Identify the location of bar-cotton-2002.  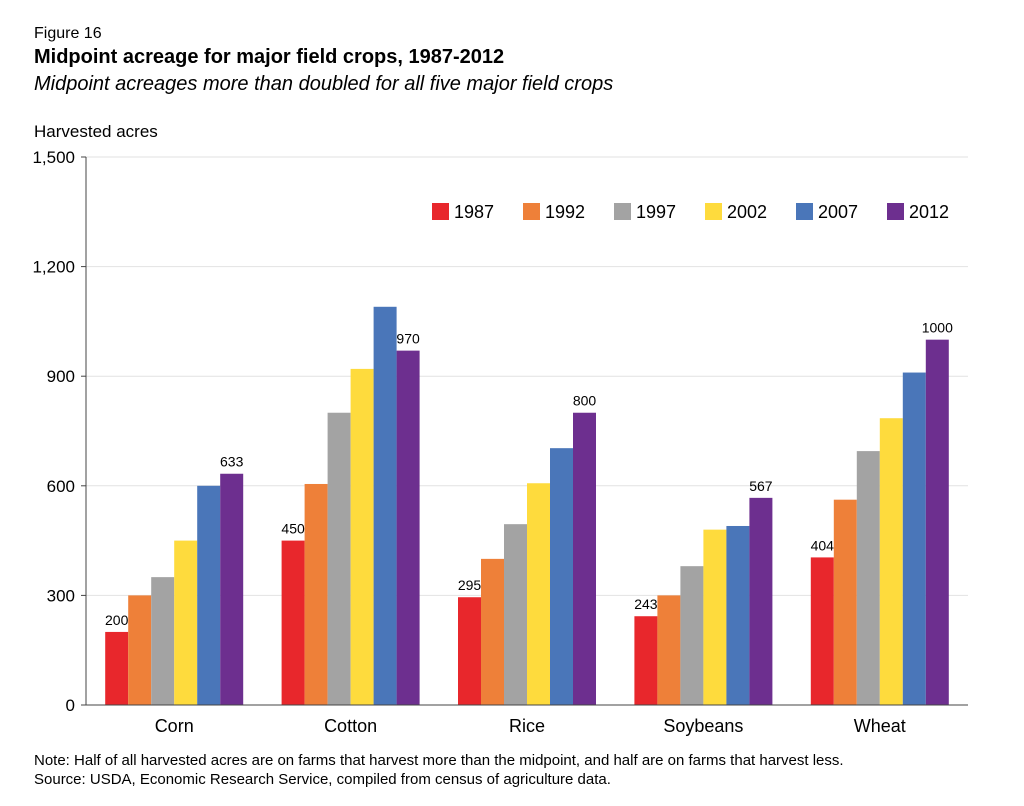
(362, 536).